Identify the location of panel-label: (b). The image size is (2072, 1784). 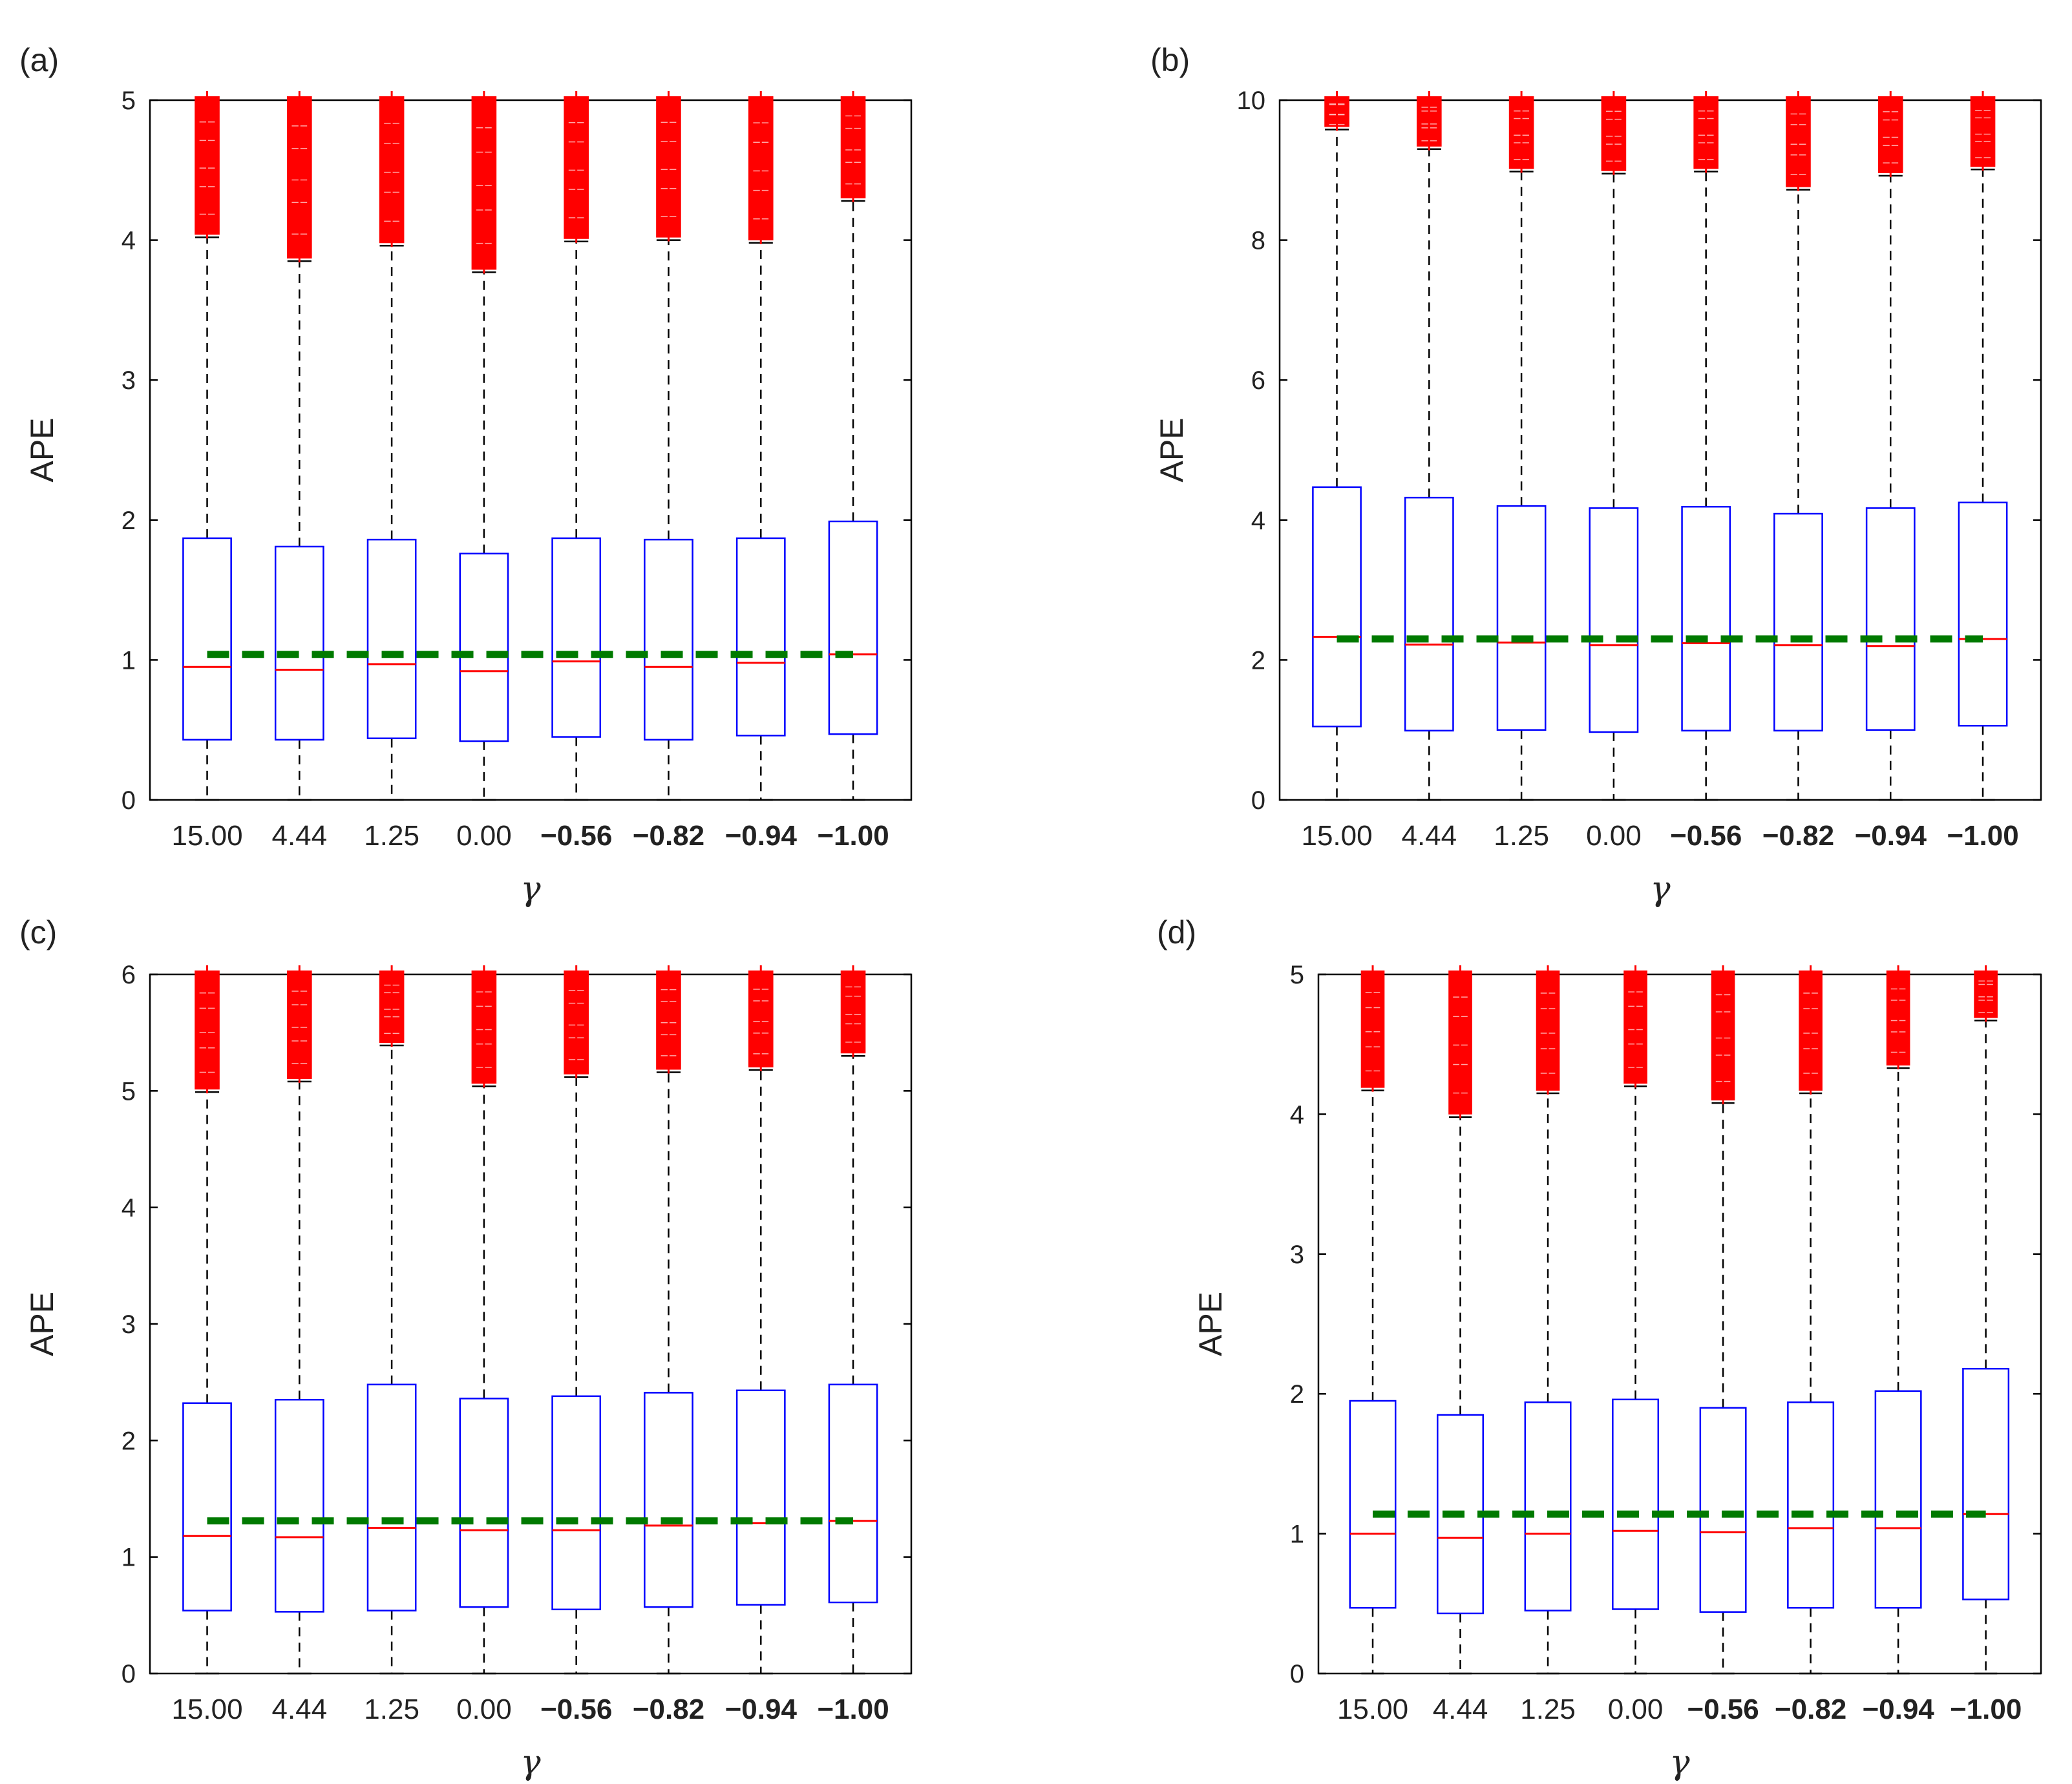
(1170, 60).